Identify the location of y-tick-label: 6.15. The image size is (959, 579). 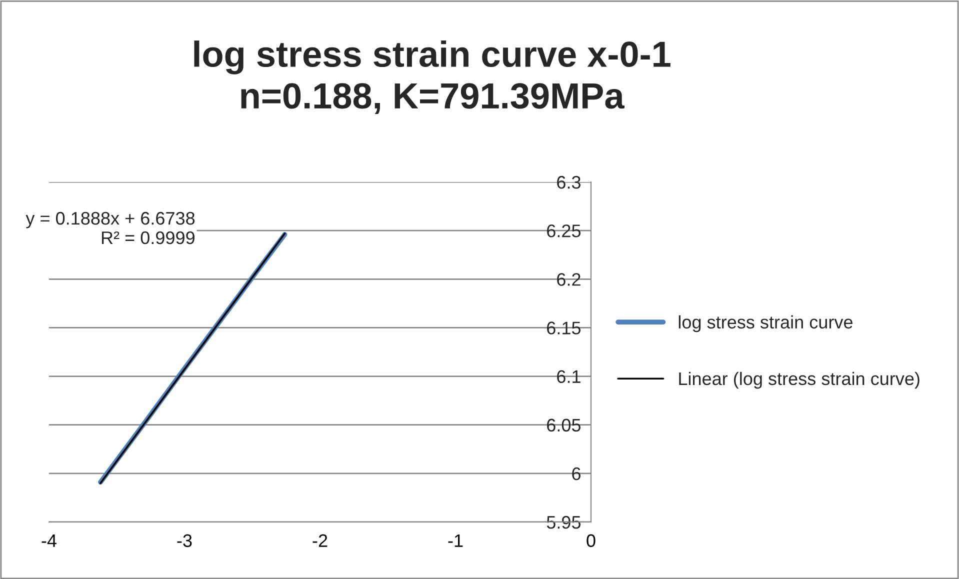
(564, 328).